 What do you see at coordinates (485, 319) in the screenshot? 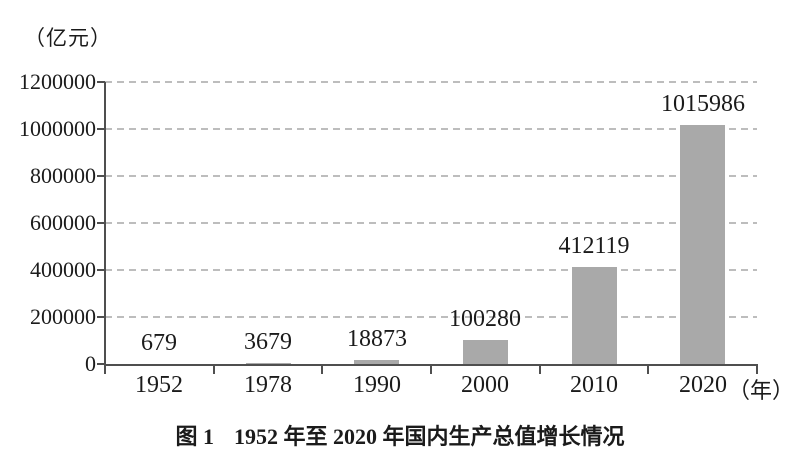
I see `bar-value-label: 100280` at bounding box center [485, 319].